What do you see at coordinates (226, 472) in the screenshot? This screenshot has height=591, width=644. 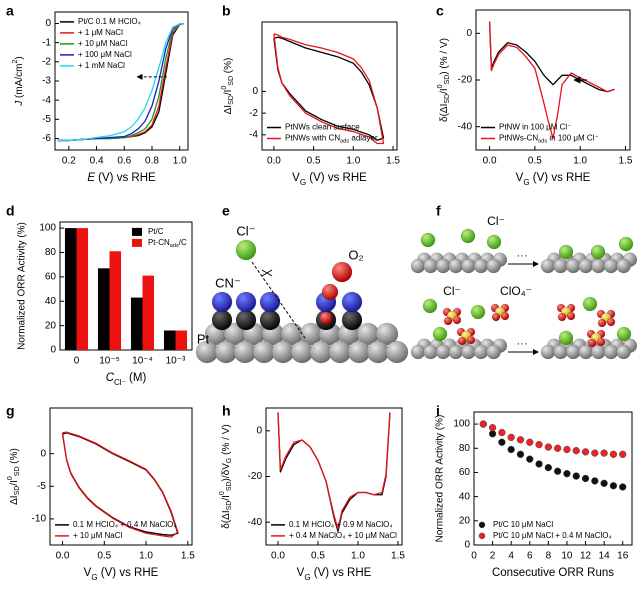 I see `y-axis-label-part: )/δV` at bounding box center [226, 472].